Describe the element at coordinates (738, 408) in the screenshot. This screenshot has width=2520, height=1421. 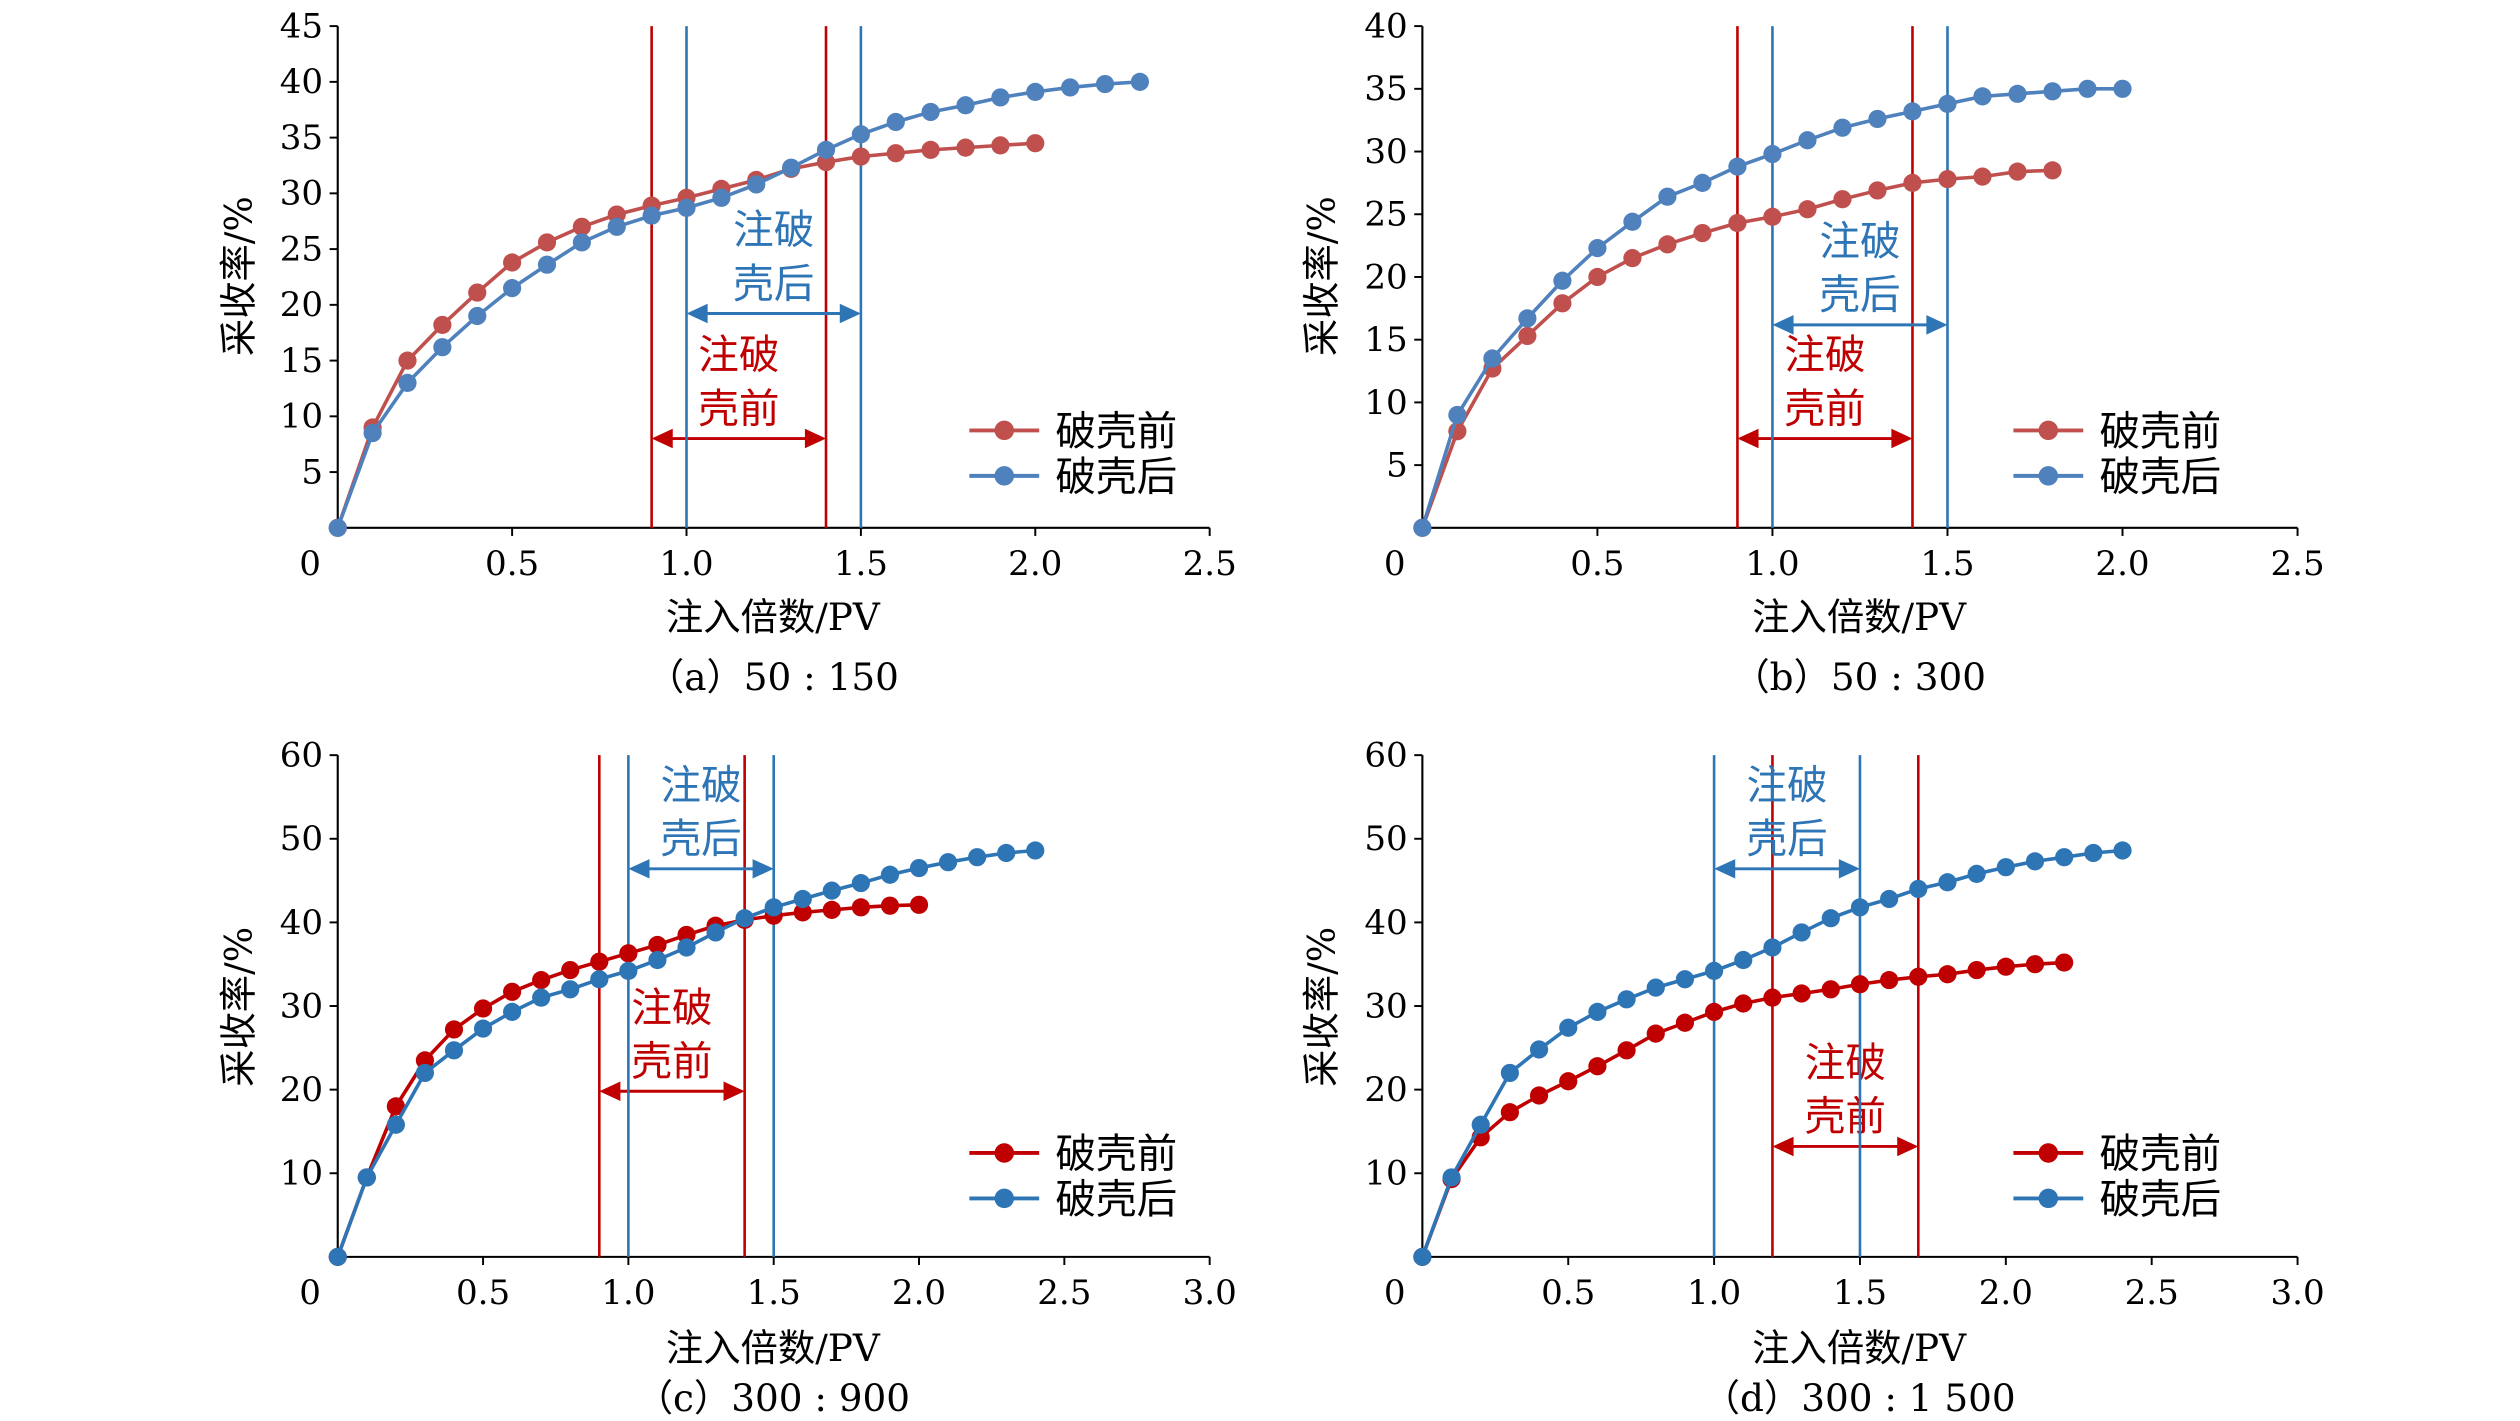
I see `window-label: 壳前` at that location.